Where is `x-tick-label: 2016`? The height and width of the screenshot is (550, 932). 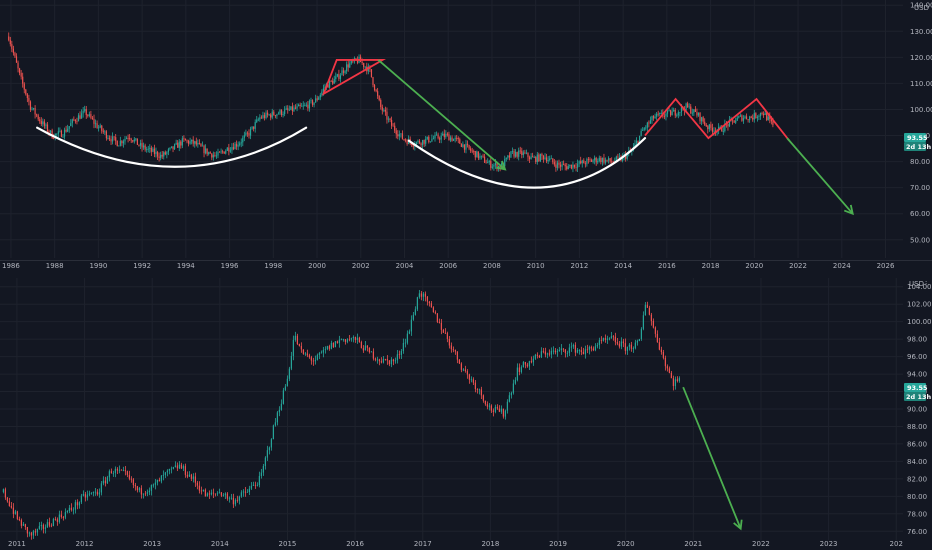 x-tick-label: 2016 is located at coordinates (355, 544).